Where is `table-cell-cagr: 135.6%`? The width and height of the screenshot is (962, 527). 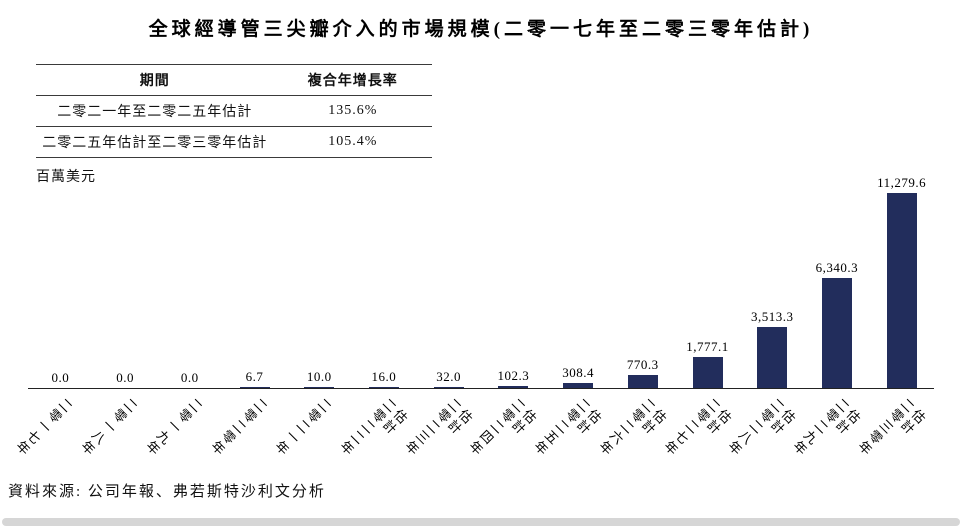
table-cell-cagr: 135.6% is located at coordinates (353, 110).